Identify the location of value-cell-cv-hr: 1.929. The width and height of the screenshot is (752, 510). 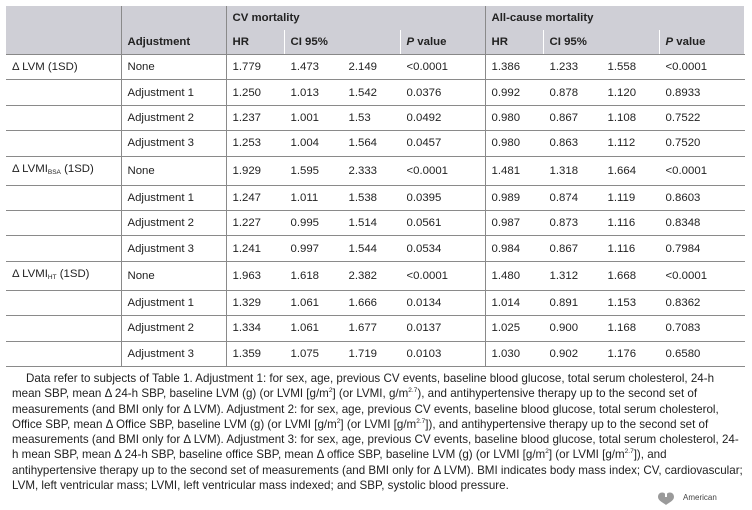
(255, 171).